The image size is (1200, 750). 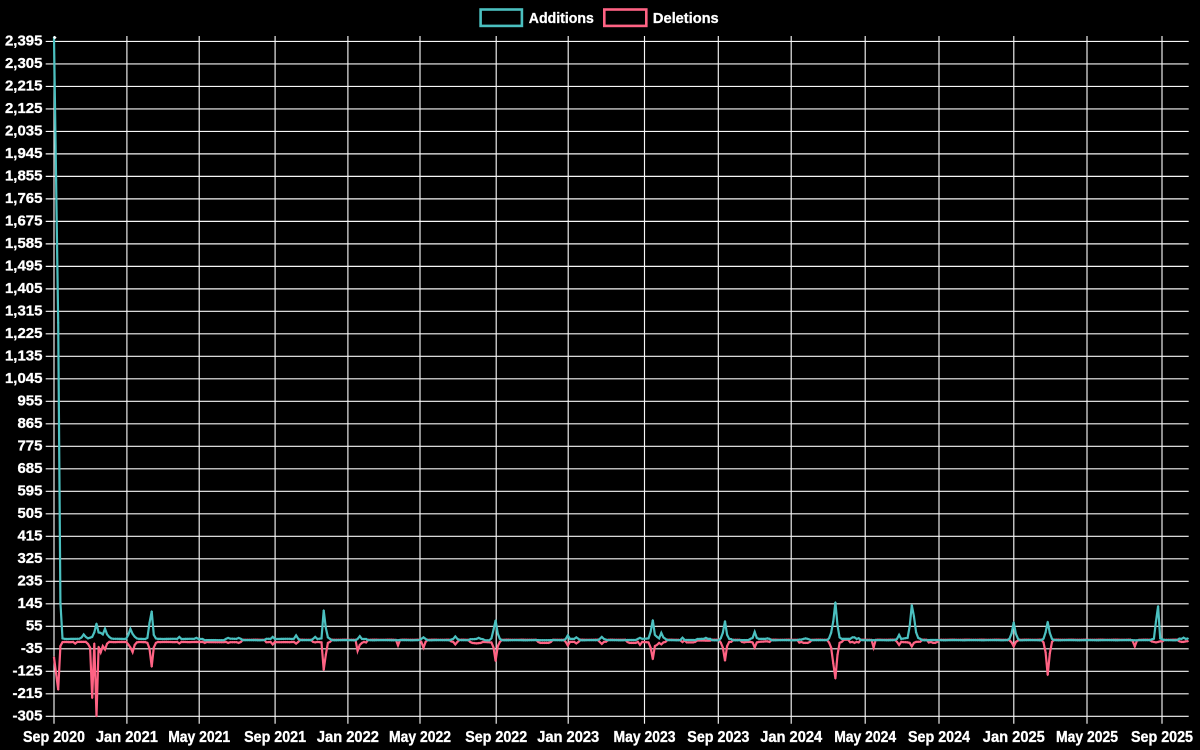 I want to click on svg-text: 1,945, so click(x=24, y=153).